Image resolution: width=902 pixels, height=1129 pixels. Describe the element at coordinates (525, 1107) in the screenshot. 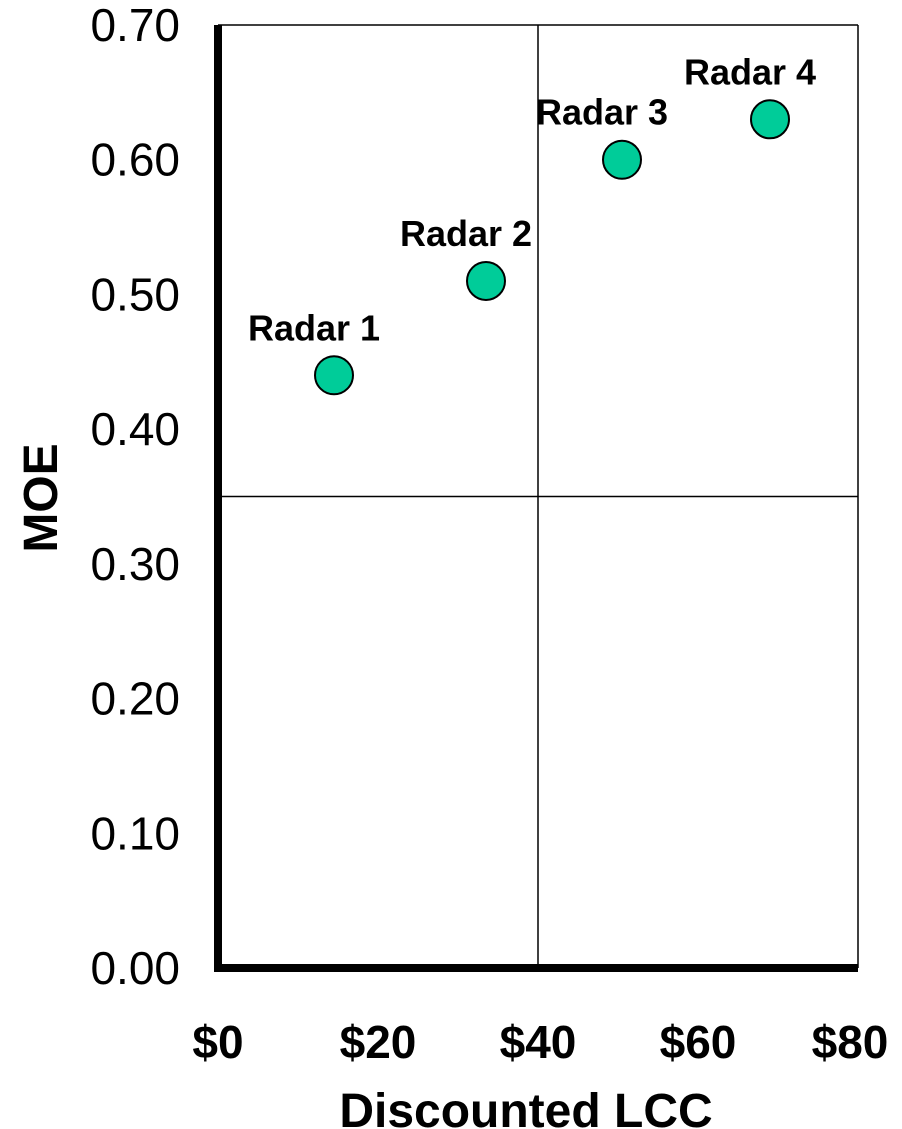

I see `x-axis-title: Discounted LCC` at that location.